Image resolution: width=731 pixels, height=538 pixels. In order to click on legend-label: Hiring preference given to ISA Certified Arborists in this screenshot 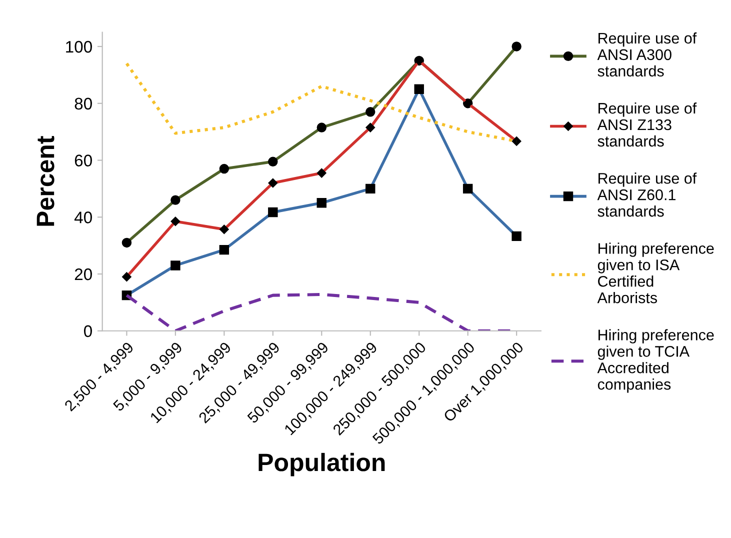, I will do `click(655, 273)`.